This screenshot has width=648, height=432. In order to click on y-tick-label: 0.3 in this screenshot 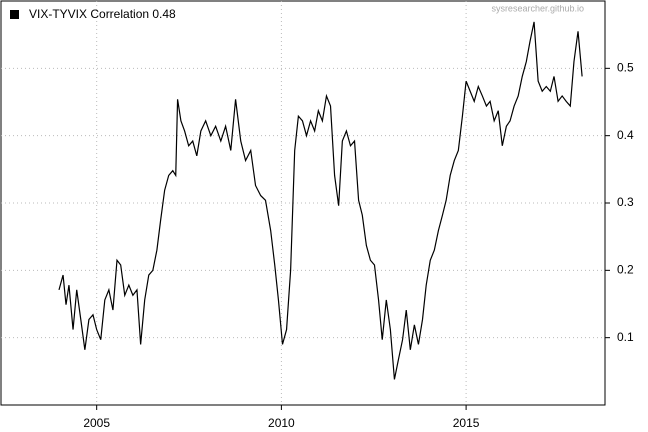, I will do `click(625, 202)`.